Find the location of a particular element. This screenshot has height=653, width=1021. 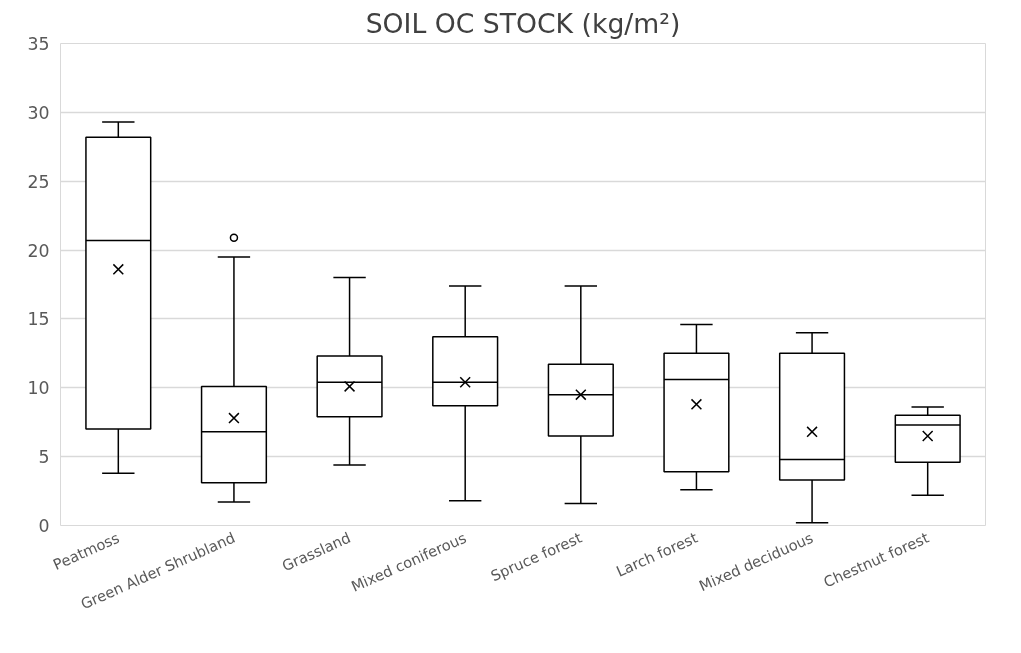

y-tick-label: 35 is located at coordinates (38, 44).